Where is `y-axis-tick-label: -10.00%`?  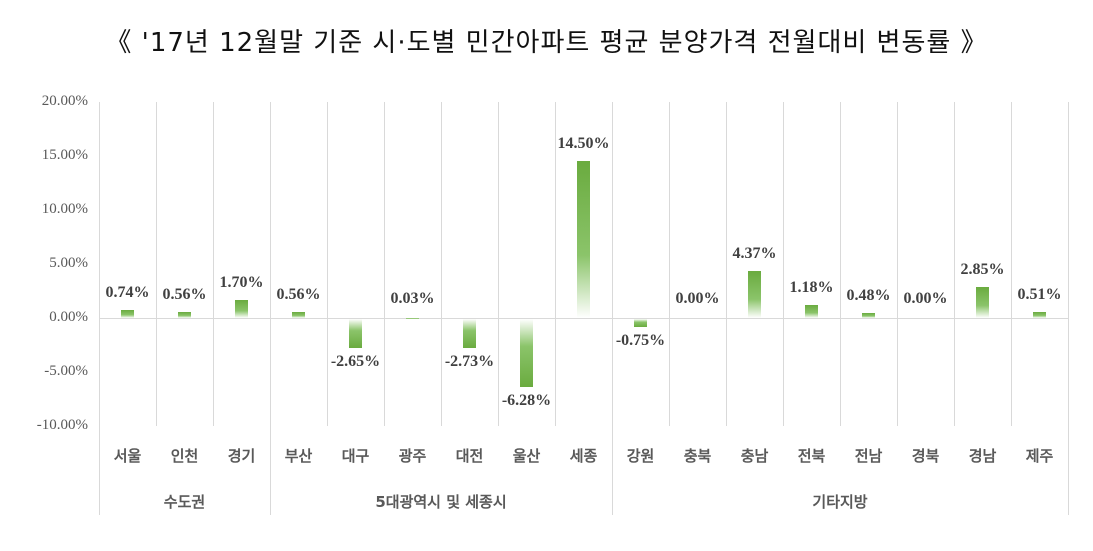 y-axis-tick-label: -10.00% is located at coordinates (62, 425).